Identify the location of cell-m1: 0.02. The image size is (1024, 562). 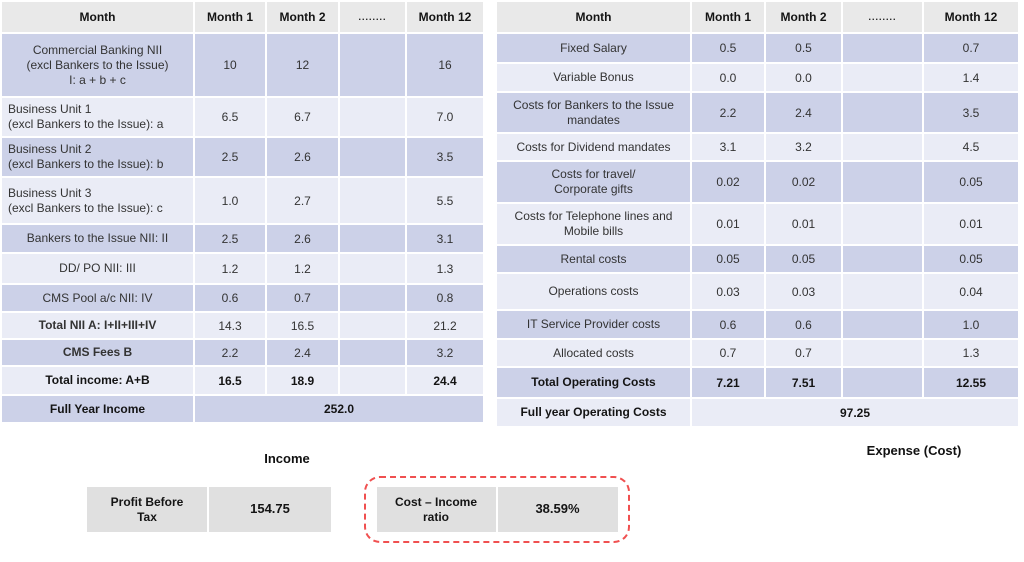
(728, 182).